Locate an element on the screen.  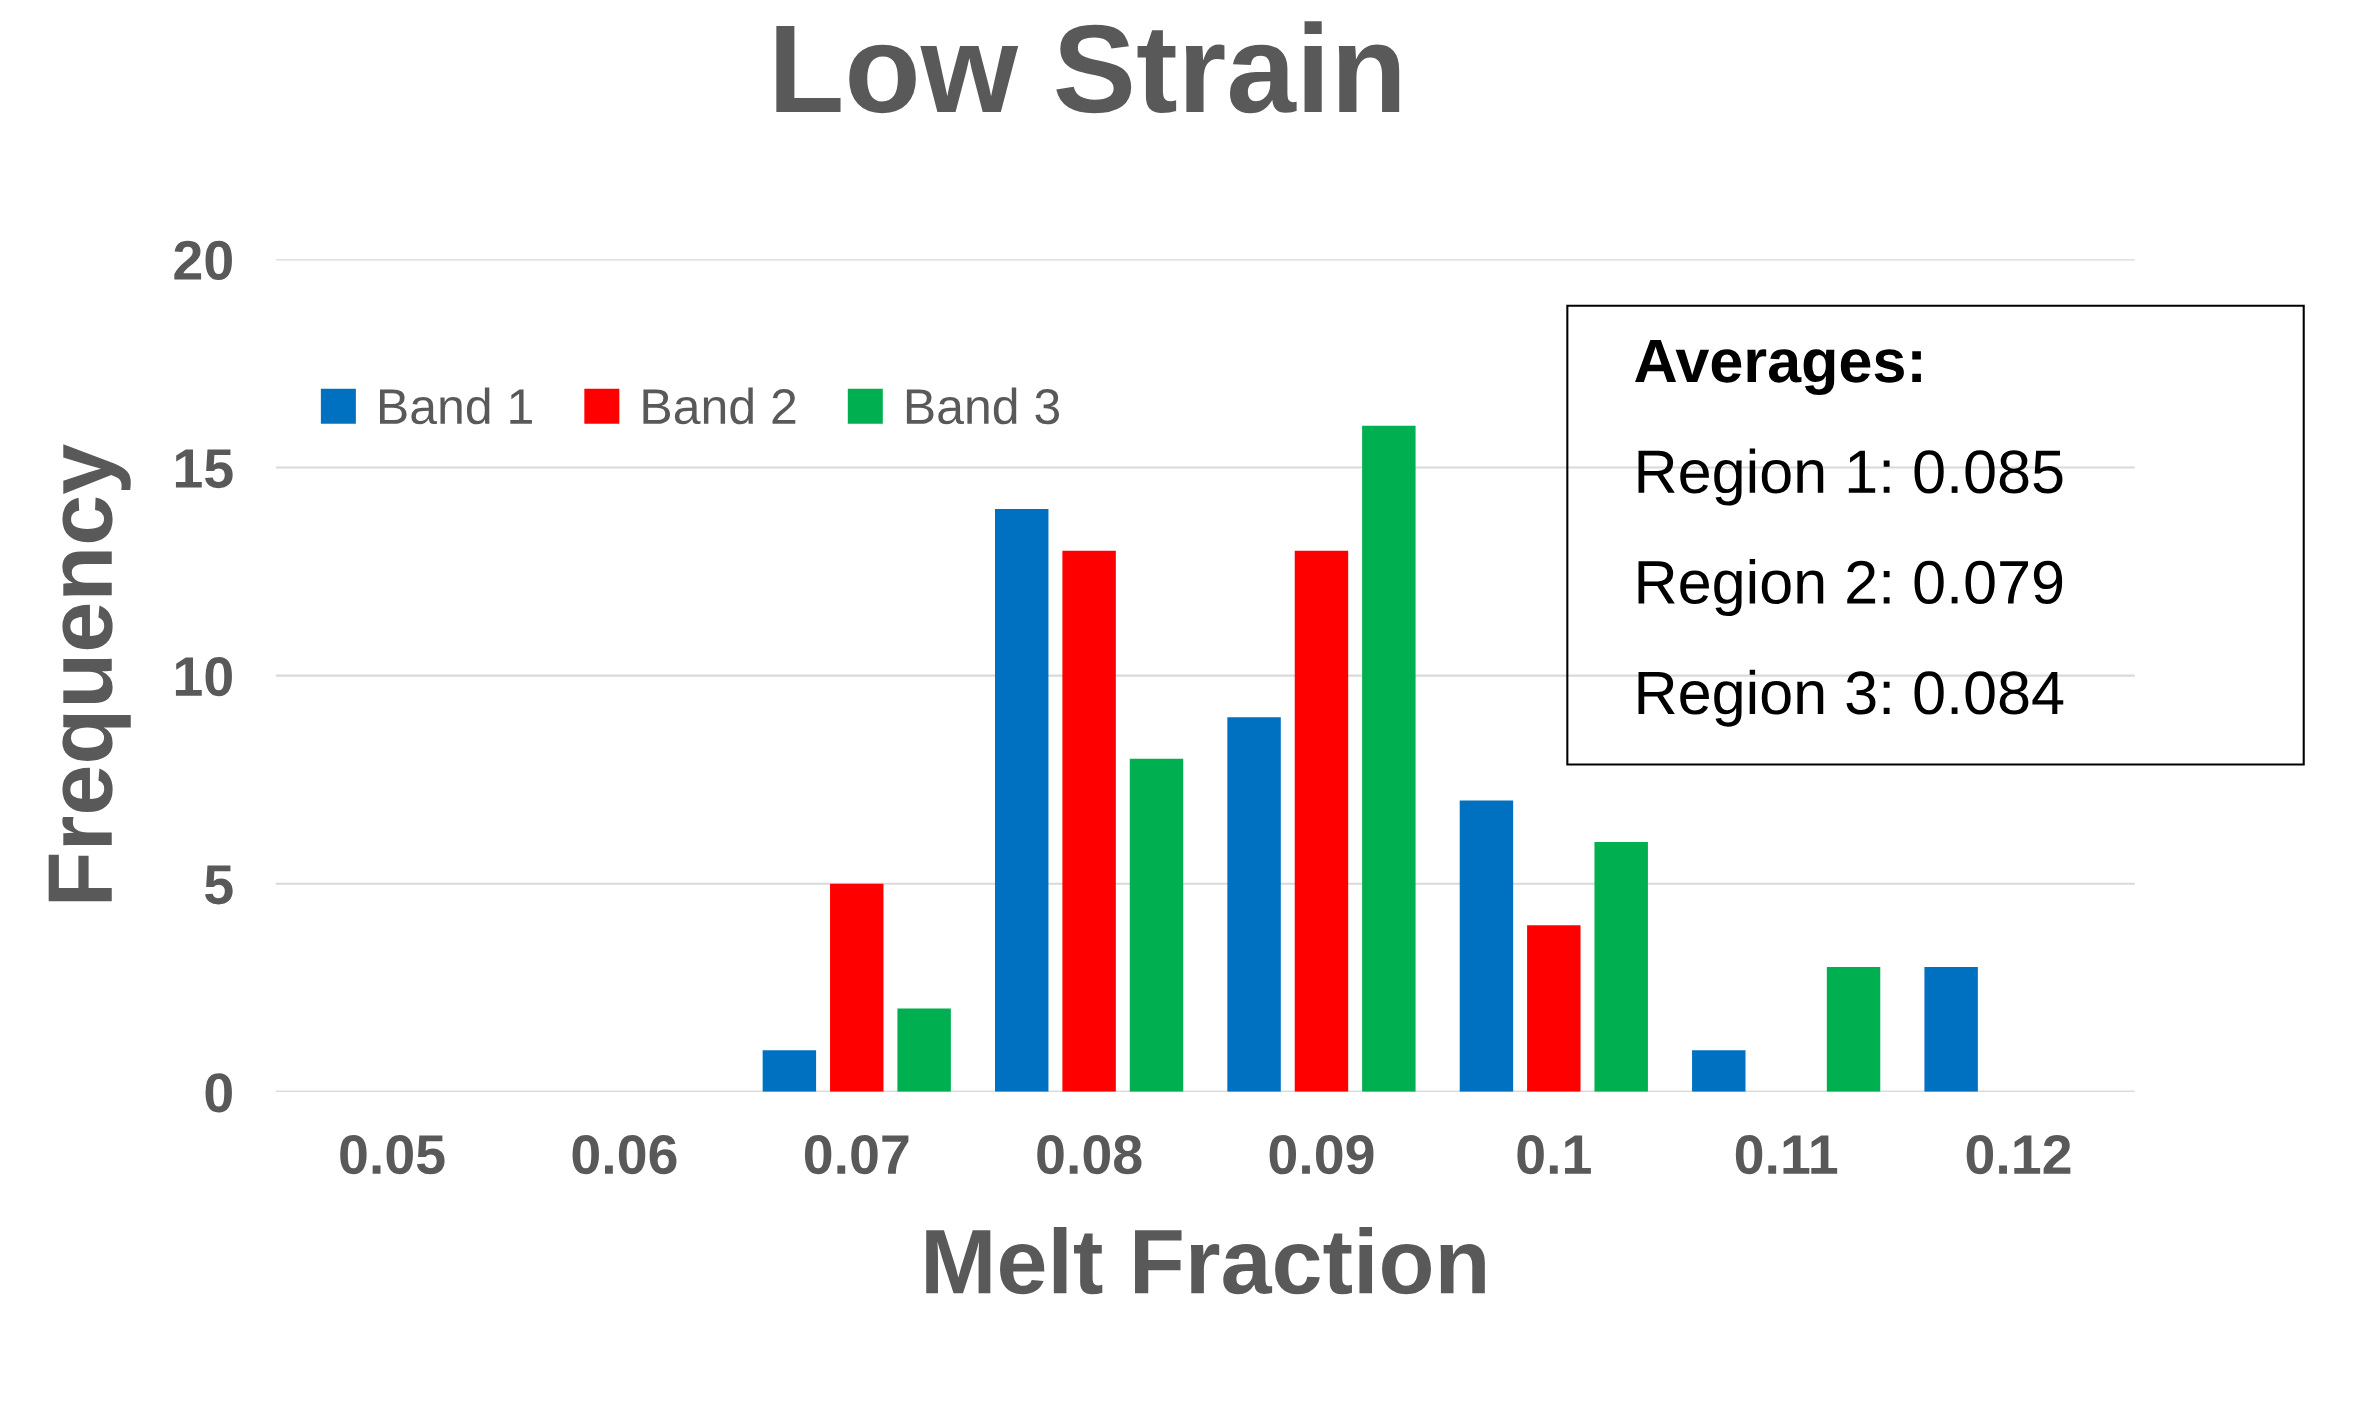
annotation: Region 1: 0.085 is located at coordinates (1850, 477).